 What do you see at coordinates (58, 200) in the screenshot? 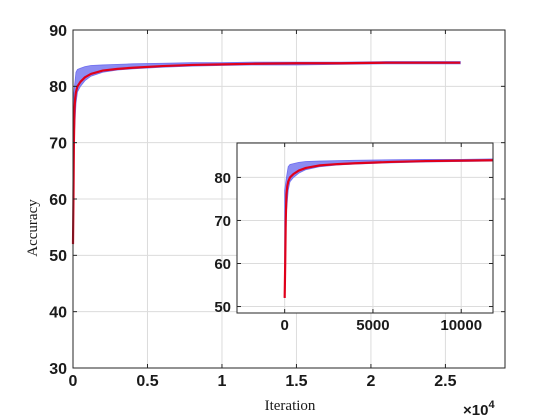
I see `main-y-tick-label-3: 60` at bounding box center [58, 200].